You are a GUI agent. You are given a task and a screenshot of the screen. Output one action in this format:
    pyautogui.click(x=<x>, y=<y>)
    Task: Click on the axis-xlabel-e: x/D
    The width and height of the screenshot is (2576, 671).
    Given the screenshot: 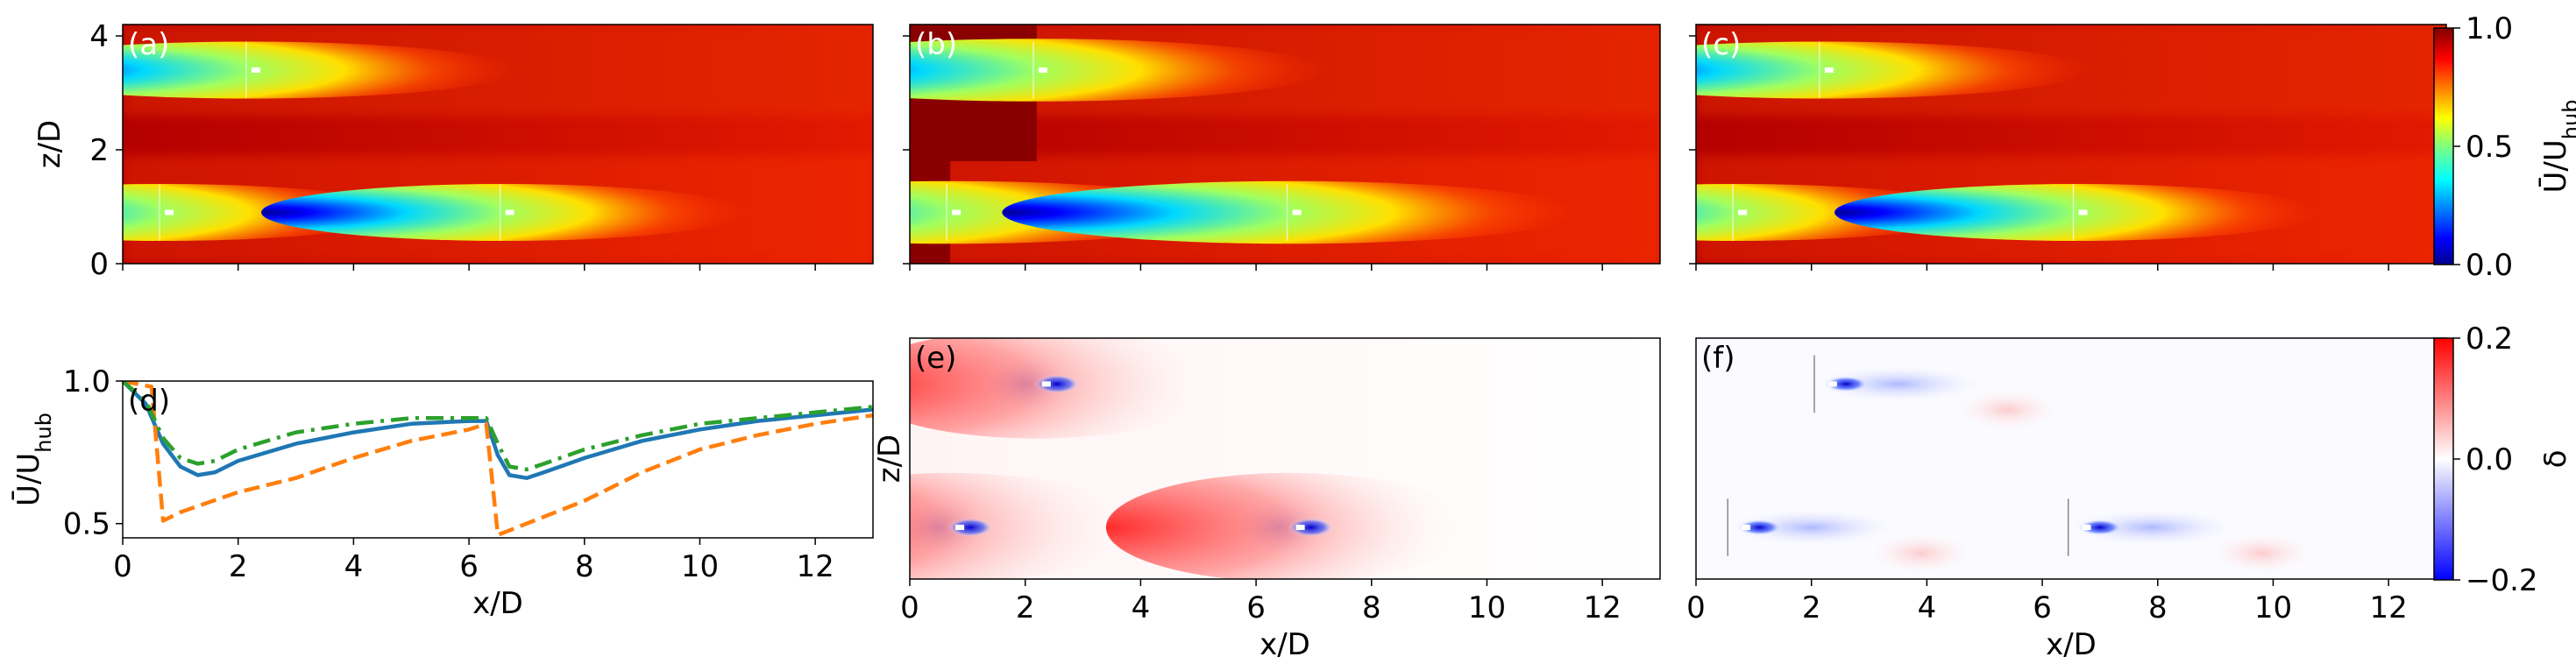 What is the action you would take?
    pyautogui.click(x=1285, y=644)
    